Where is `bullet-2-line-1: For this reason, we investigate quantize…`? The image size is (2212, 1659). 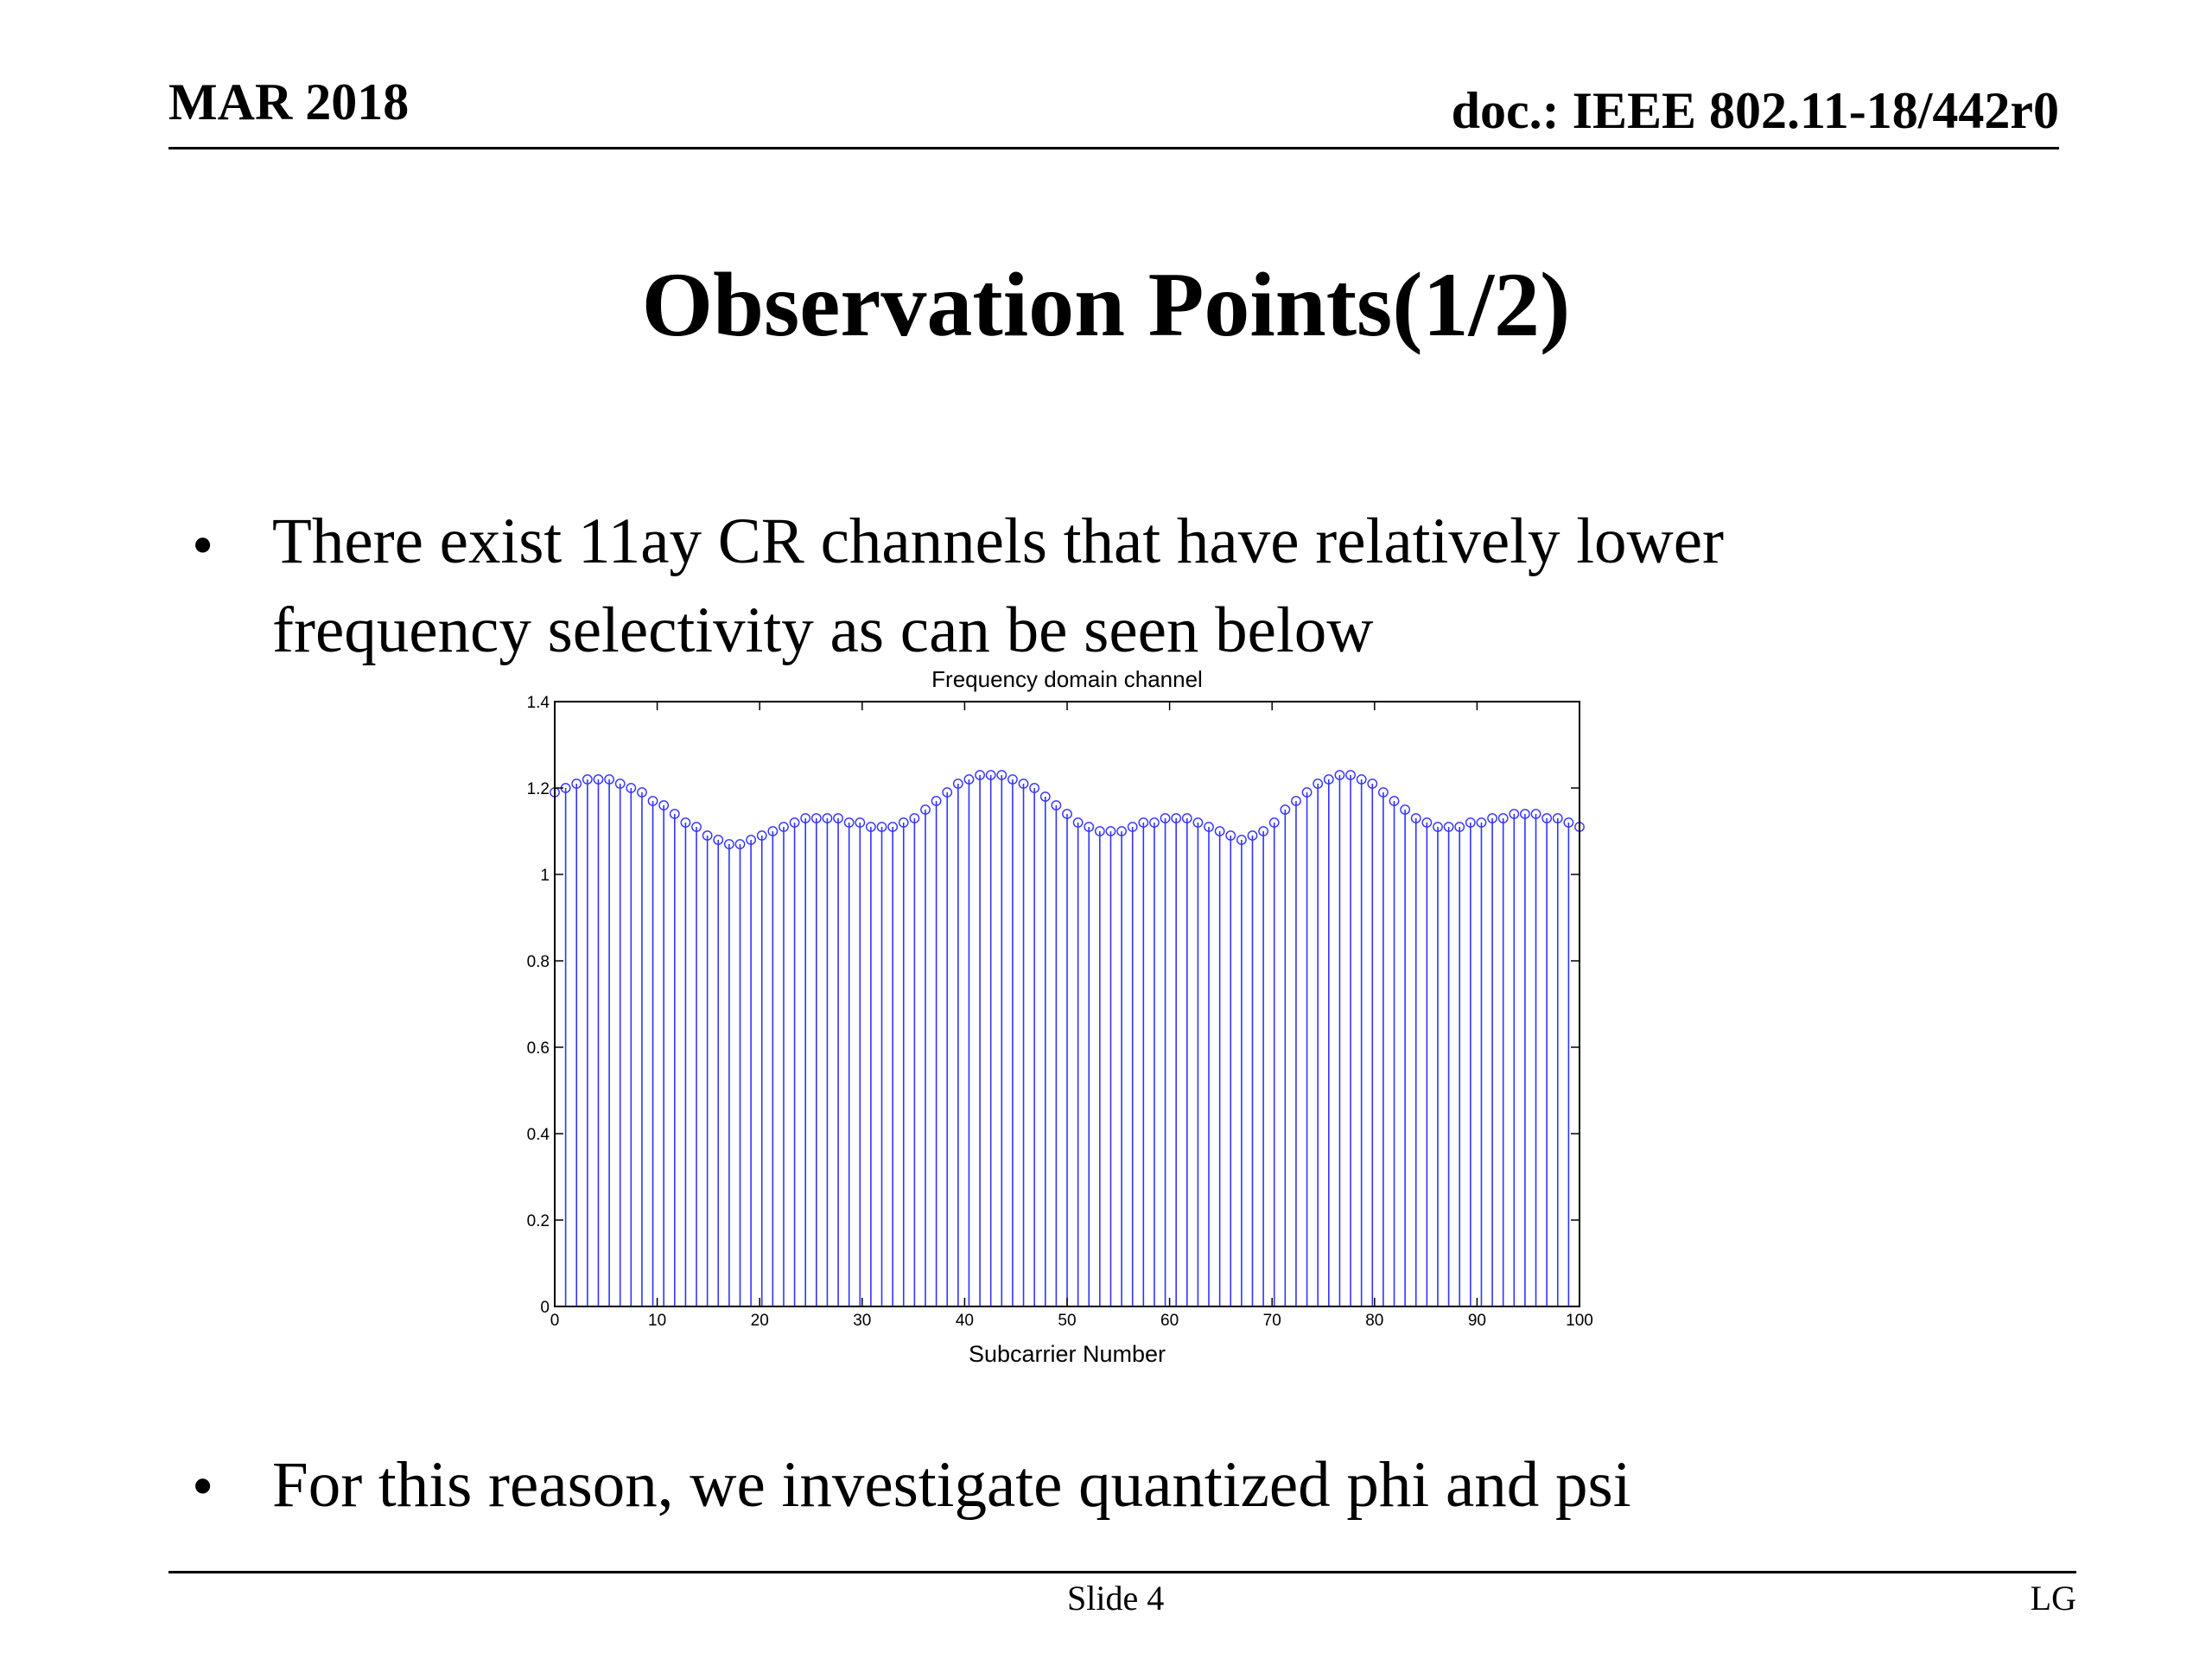 bullet-2-line-1: For this reason, we investigate quantize… is located at coordinates (951, 1485).